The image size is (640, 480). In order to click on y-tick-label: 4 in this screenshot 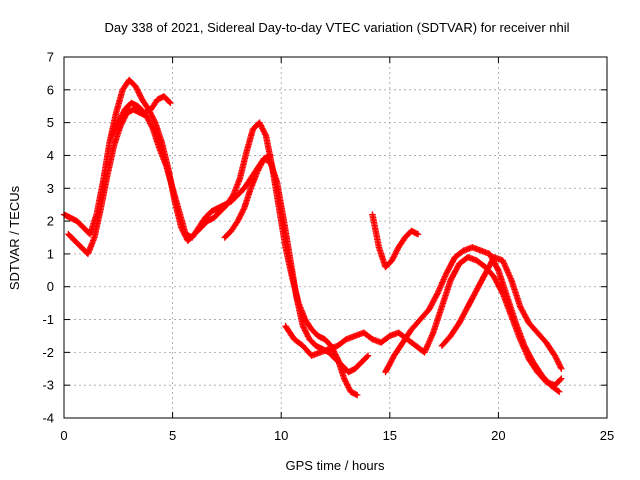, I will do `click(50, 155)`.